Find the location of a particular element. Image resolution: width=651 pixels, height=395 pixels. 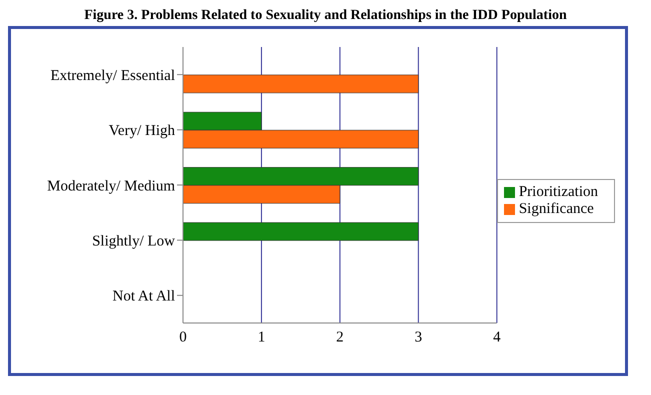

legend-label: Significance is located at coordinates (556, 209).